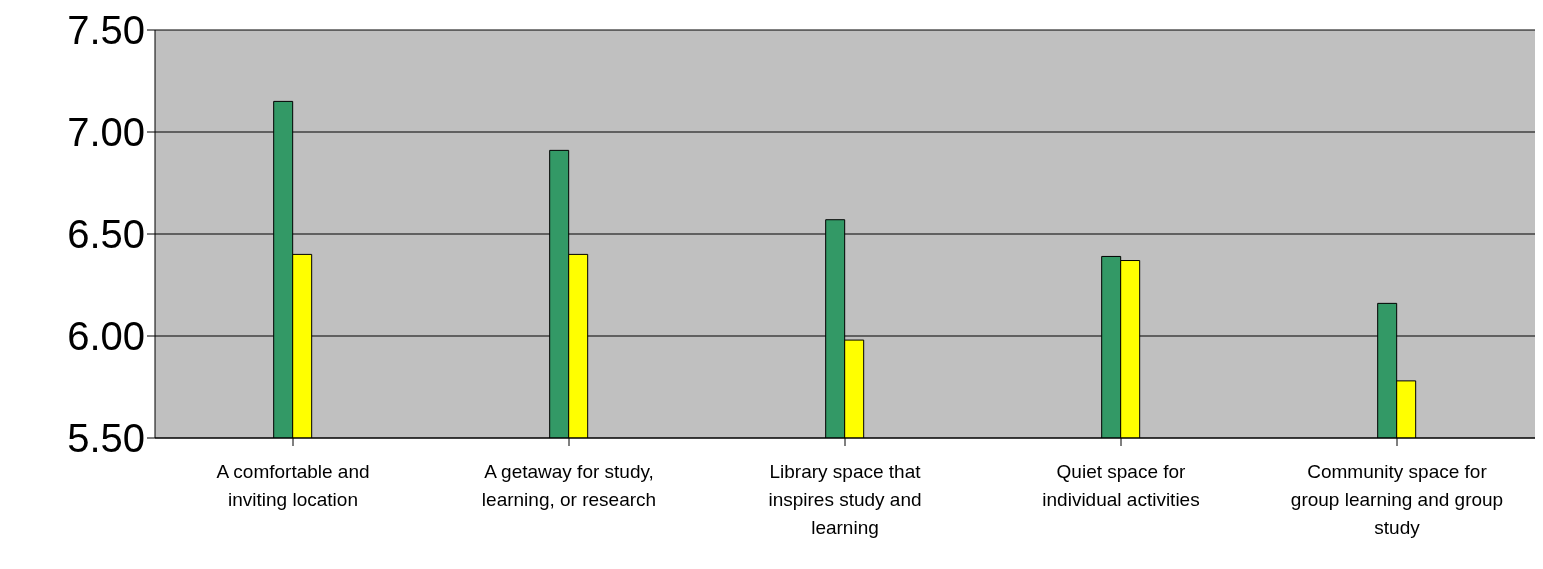  I want to click on x-tick-label: A comfortable and inviting location, so click(293, 485).